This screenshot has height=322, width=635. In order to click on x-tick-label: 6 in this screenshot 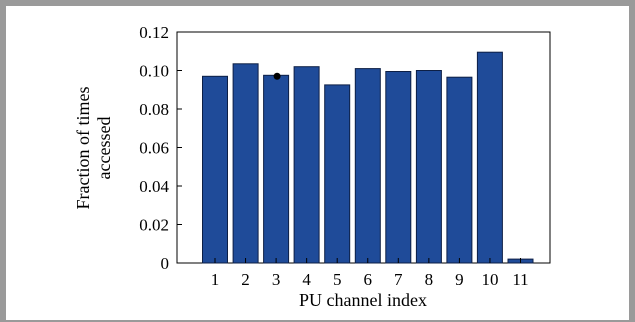, I will do `click(368, 279)`.